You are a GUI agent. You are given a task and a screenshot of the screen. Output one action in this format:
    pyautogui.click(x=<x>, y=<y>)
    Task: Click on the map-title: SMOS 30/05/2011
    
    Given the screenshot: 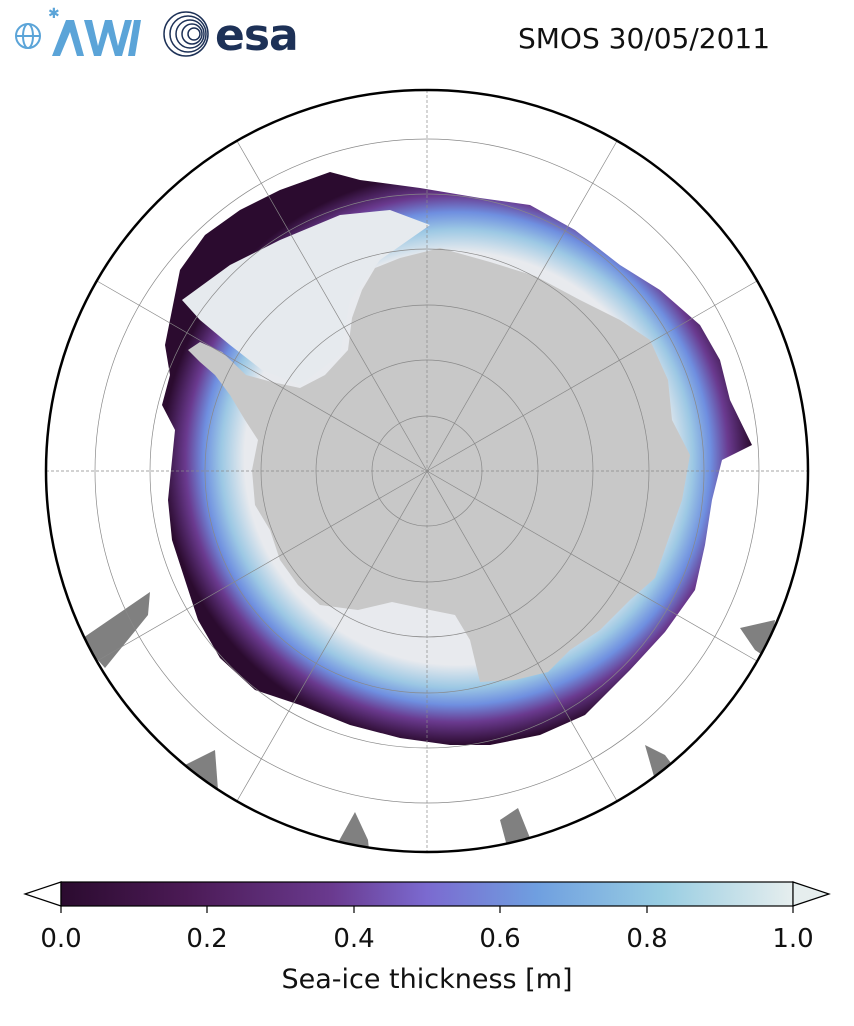 What is the action you would take?
    pyautogui.click(x=644, y=38)
    